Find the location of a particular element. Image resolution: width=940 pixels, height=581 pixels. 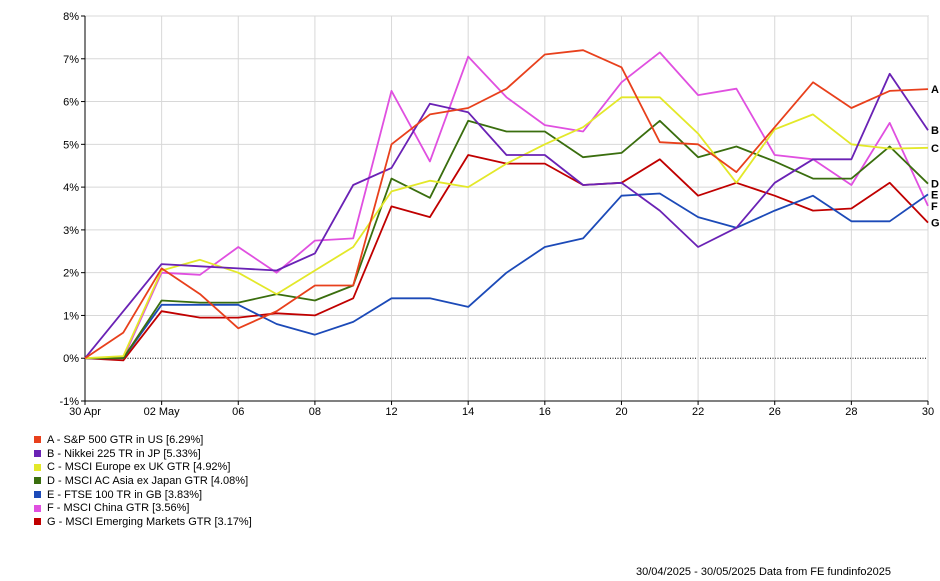

legend-swatch-g is located at coordinates (37, 522).